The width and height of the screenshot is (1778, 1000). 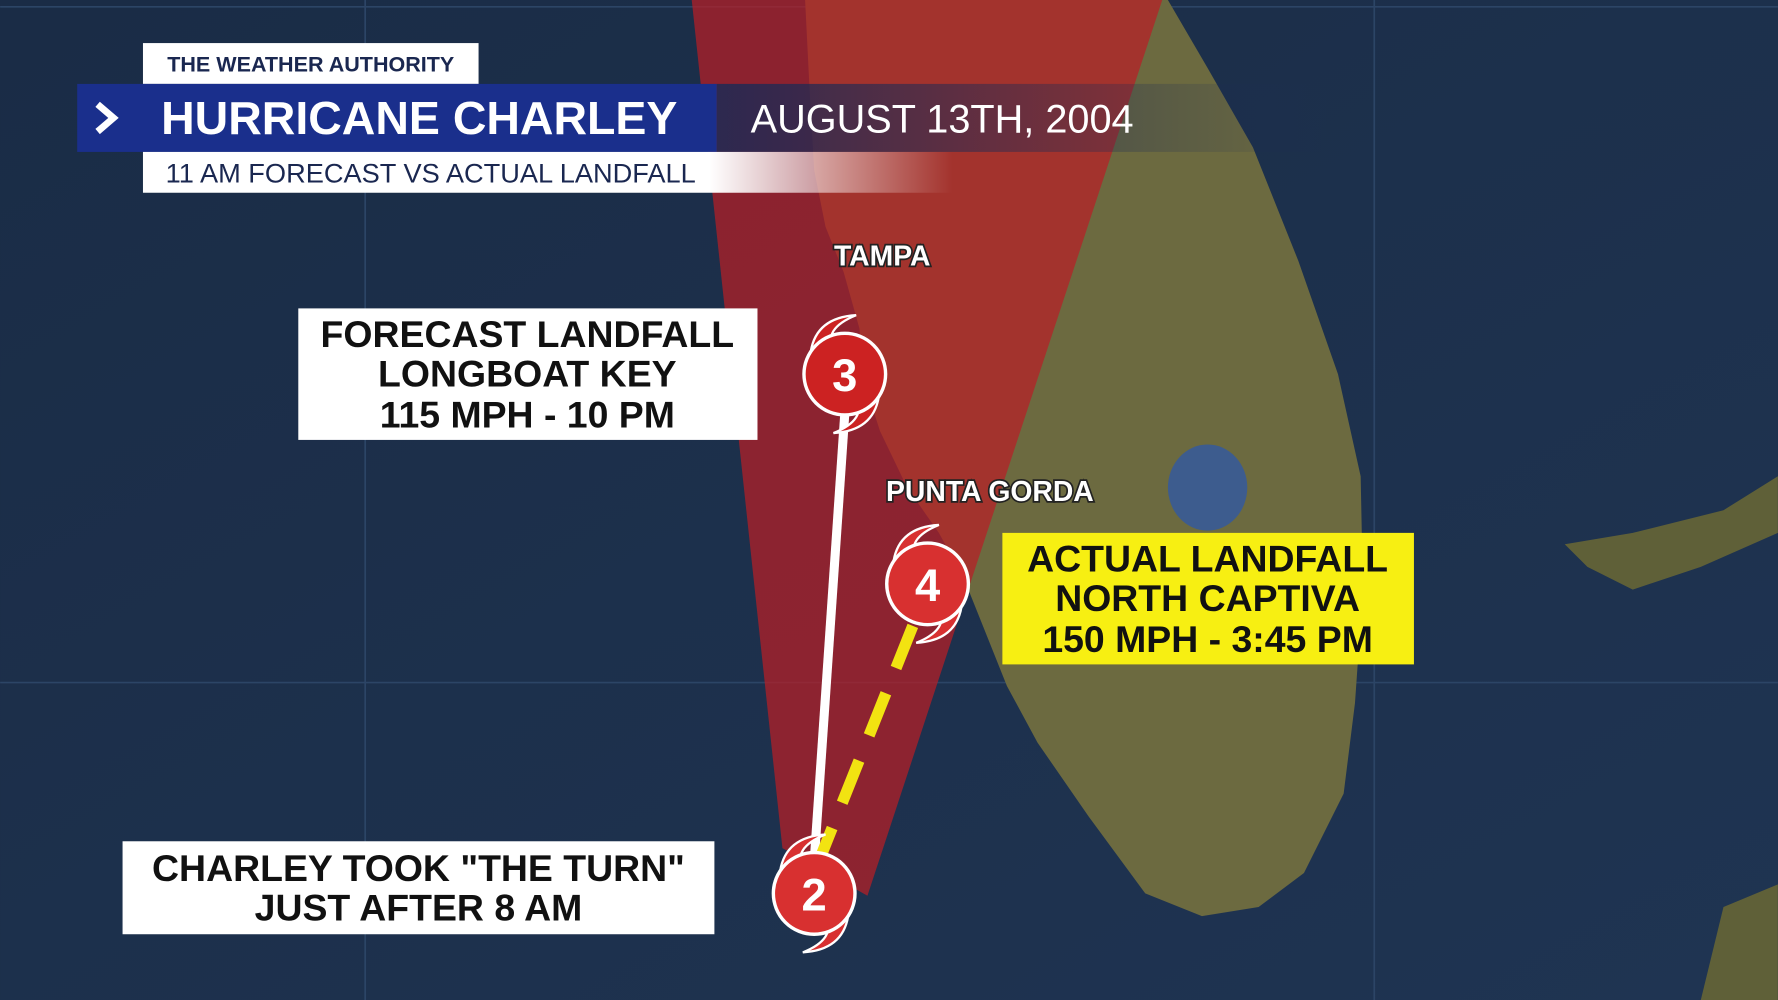 I want to click on title: HURRICANE CHARLEY, so click(x=419, y=118).